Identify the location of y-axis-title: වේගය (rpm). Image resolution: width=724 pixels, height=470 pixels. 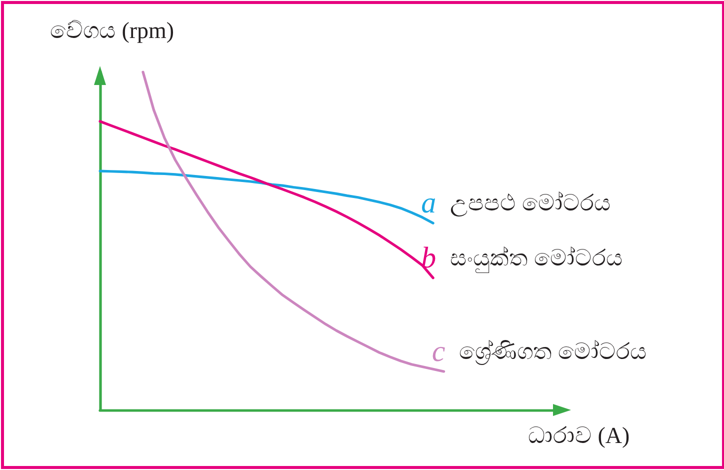
(112, 30).